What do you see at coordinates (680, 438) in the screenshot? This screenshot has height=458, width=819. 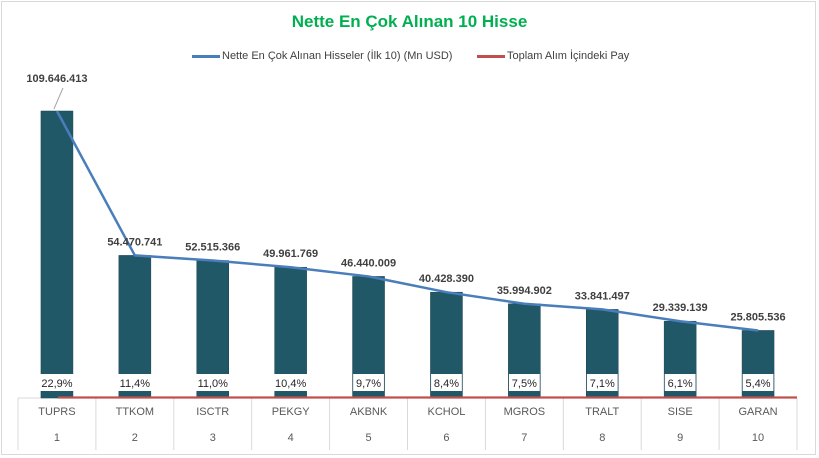 I see `x-rank-label: 9` at bounding box center [680, 438].